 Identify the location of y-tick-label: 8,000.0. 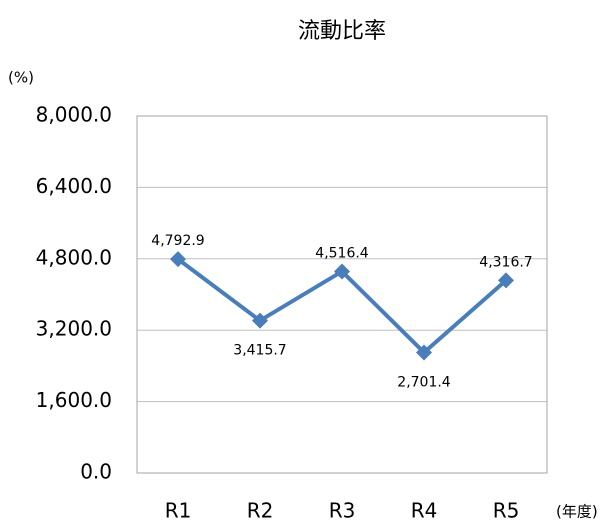
(74, 115).